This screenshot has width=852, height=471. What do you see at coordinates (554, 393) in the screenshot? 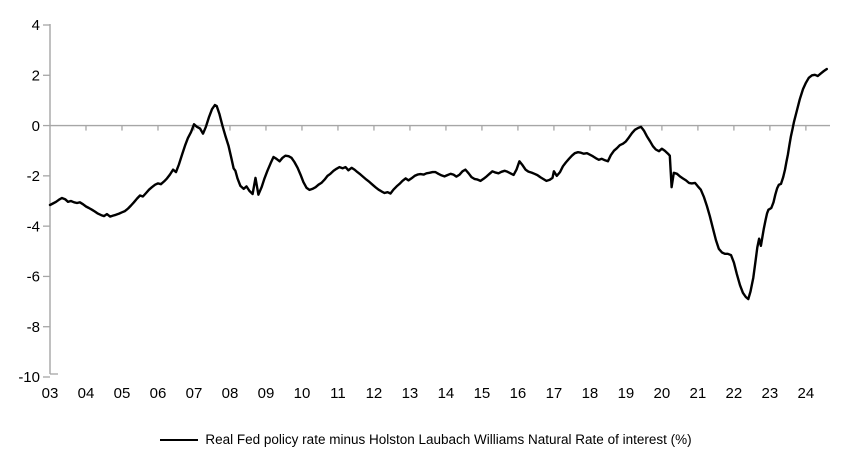
I see `x-axis-label-17: 17` at bounding box center [554, 393].